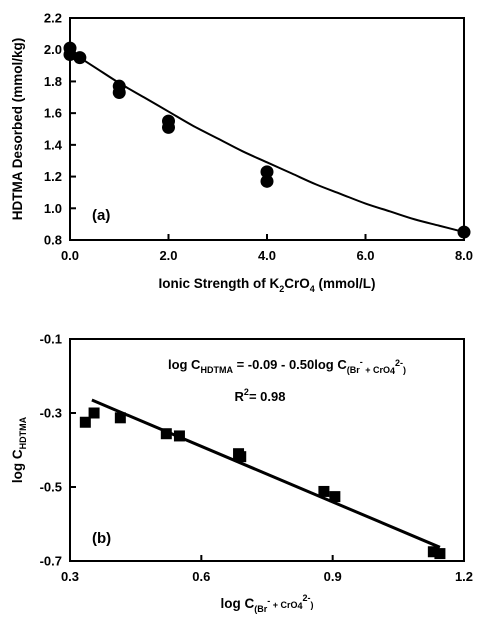  Describe the element at coordinates (51, 561) in the screenshot. I see `y-tick-label: -0.7` at that location.